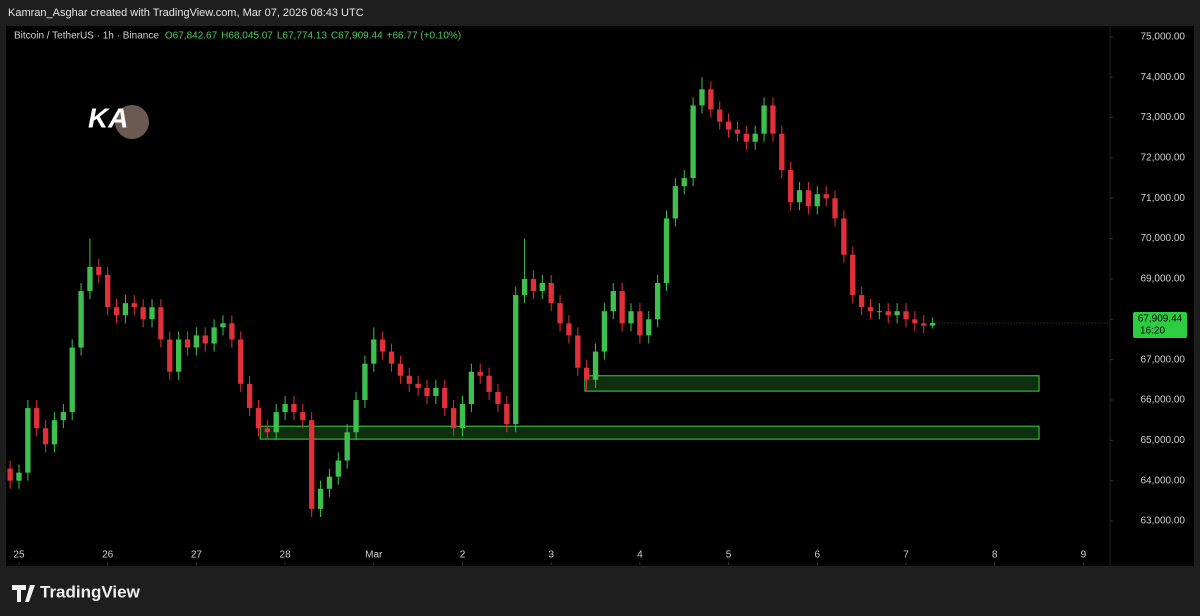 Image resolution: width=1200 pixels, height=616 pixels. Describe the element at coordinates (197, 555) in the screenshot. I see `x-tick-label: 27` at that location.